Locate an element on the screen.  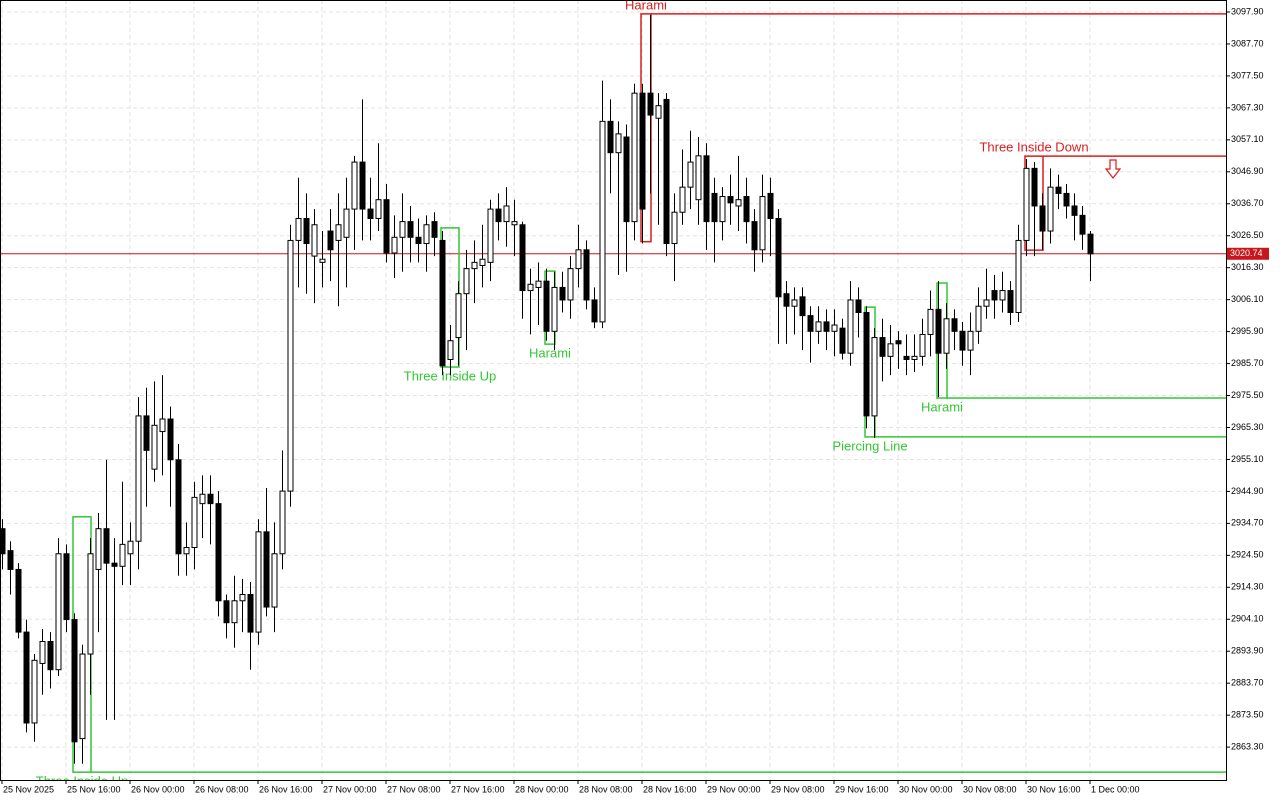
x-tick-label: 29 Nov 00:00 is located at coordinates (734, 789).